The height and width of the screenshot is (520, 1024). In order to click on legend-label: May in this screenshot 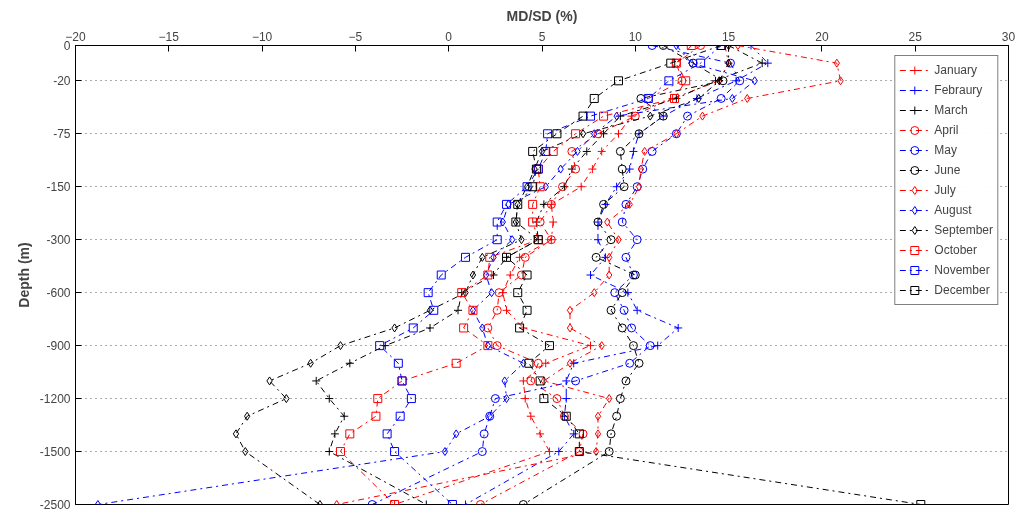, I will do `click(945, 150)`.